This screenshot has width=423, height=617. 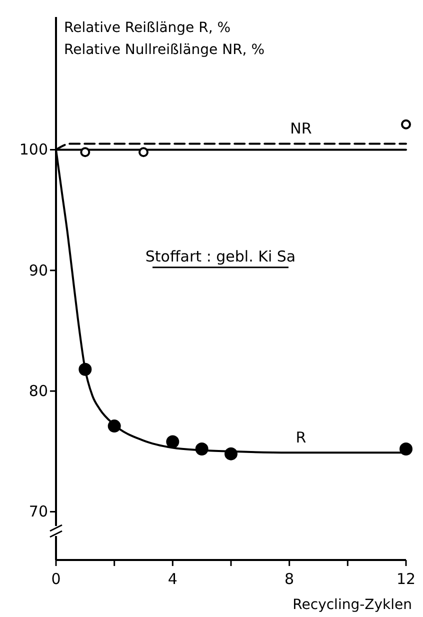 I want to click on y-tick-label: 80, so click(x=38, y=391).